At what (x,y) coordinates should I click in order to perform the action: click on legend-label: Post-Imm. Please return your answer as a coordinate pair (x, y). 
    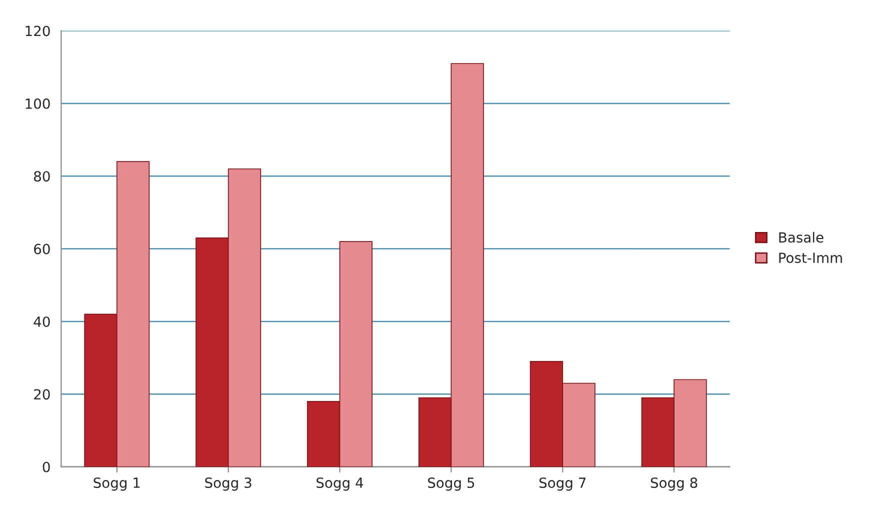
    Looking at the image, I should click on (810, 258).